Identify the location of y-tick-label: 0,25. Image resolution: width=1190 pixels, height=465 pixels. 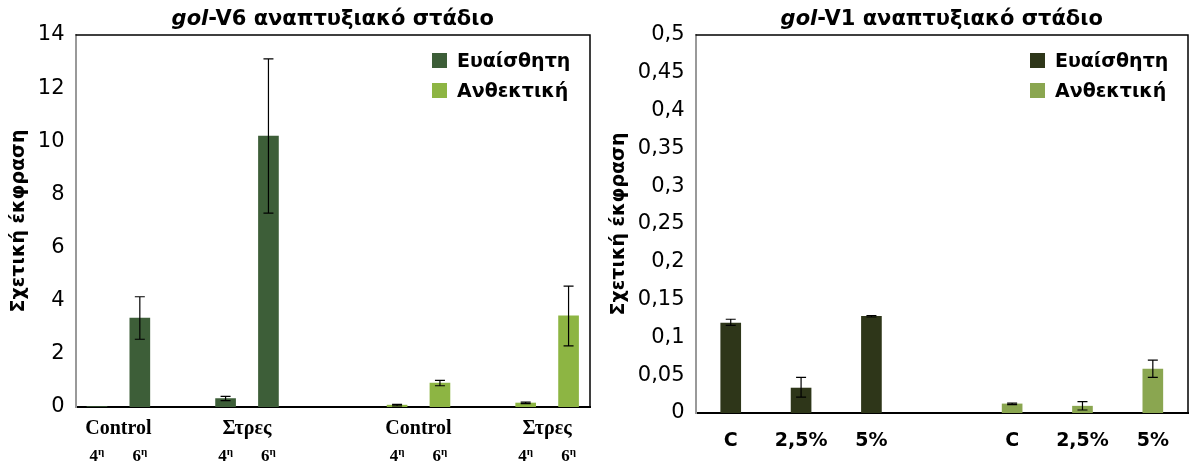
(661, 222).